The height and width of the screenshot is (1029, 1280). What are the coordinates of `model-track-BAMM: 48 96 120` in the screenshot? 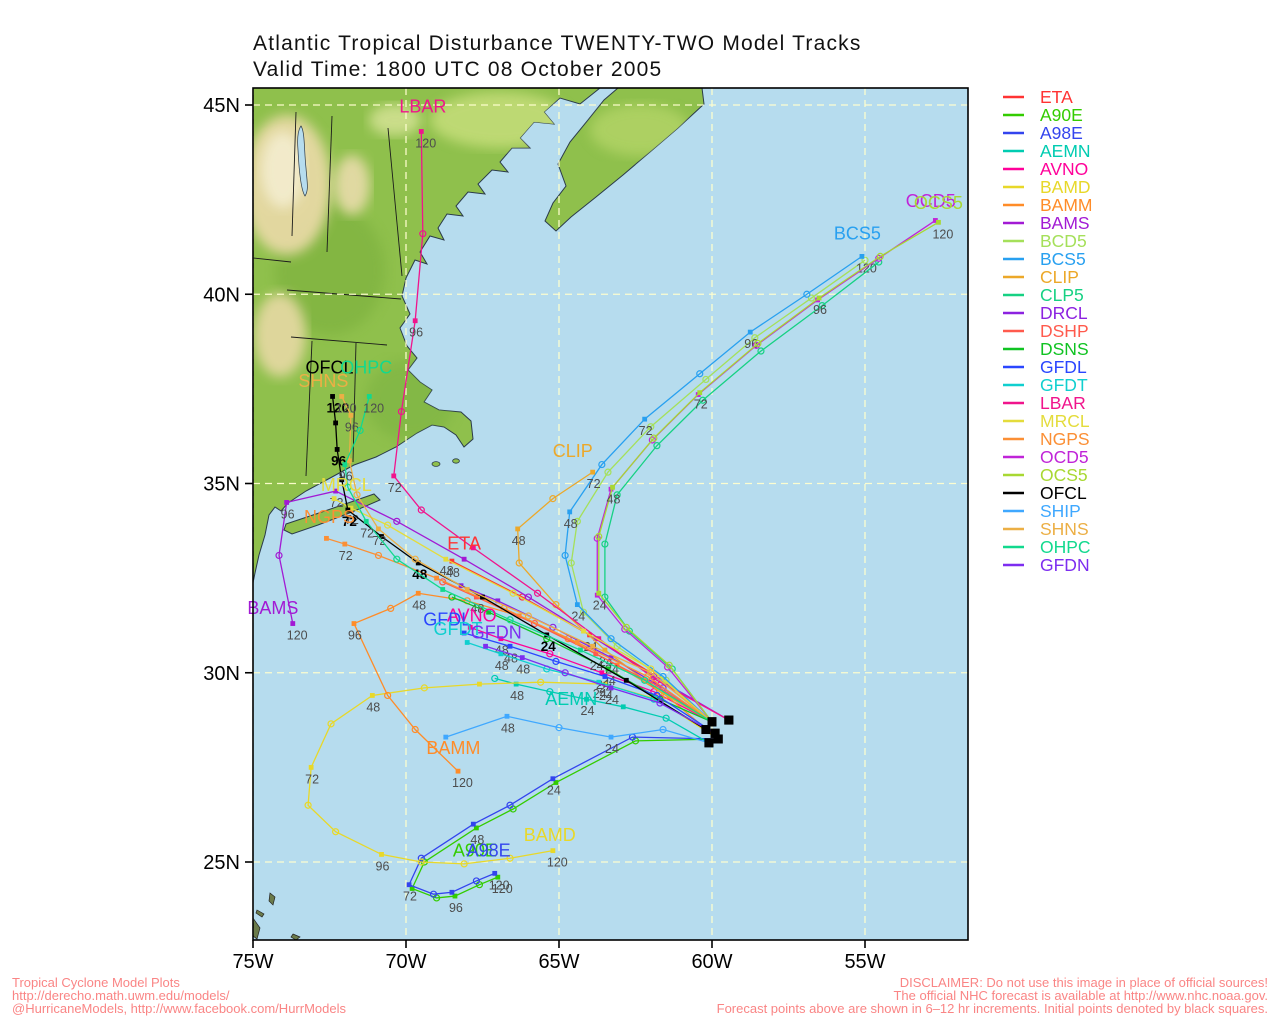 It's located at (533, 690).